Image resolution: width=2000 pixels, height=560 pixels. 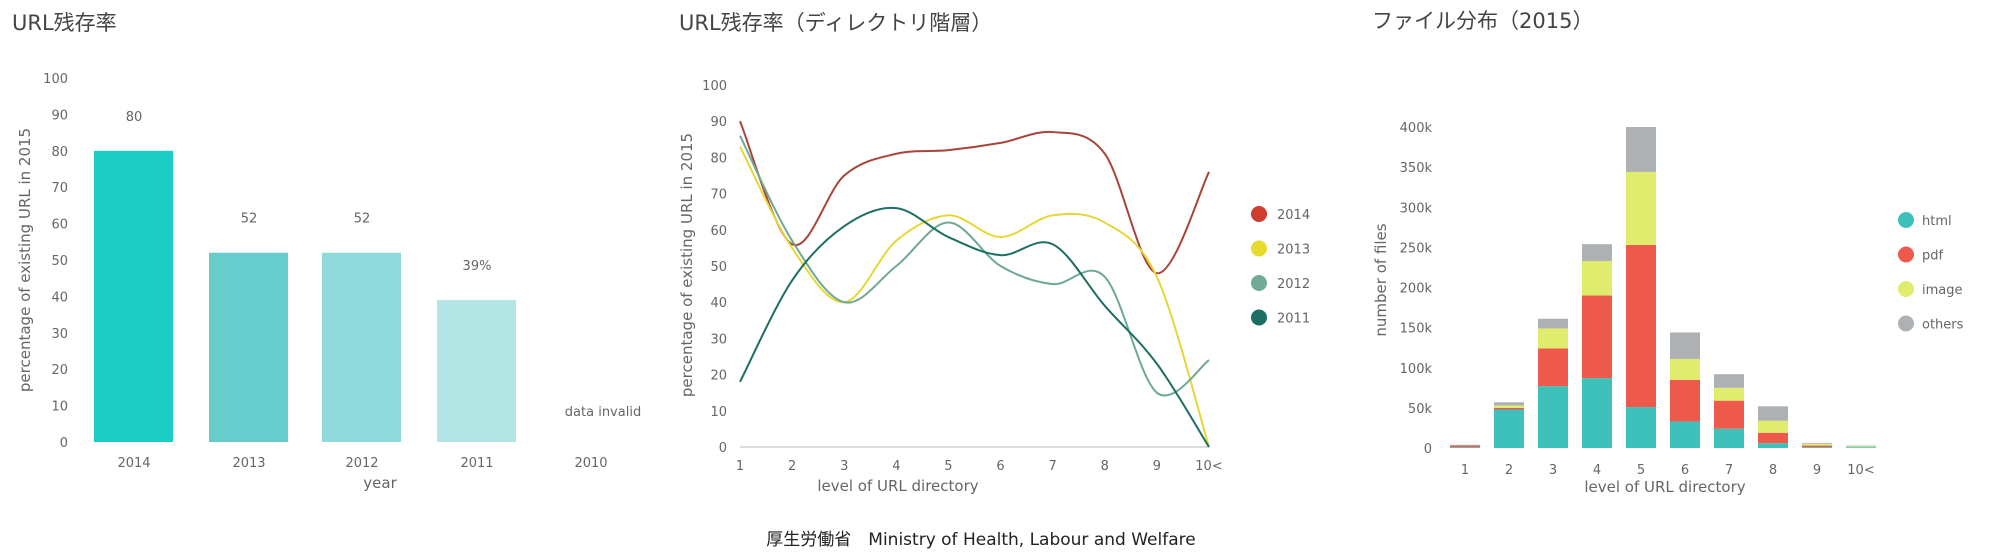 I want to click on legend-label: 2011, so click(x=1293, y=319).